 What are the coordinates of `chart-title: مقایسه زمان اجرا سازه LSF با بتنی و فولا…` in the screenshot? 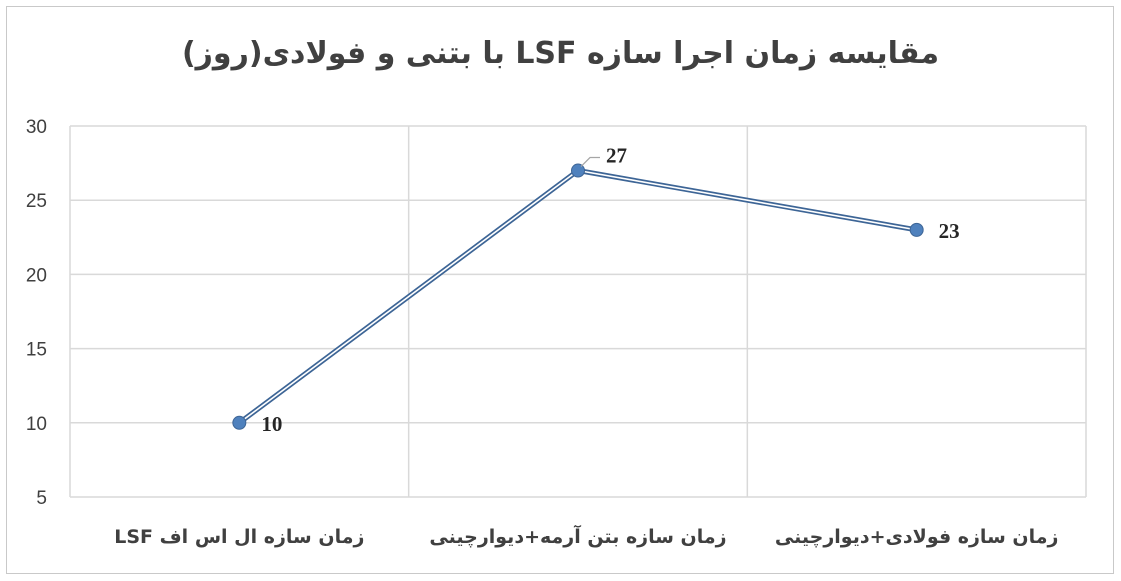 It's located at (560, 53).